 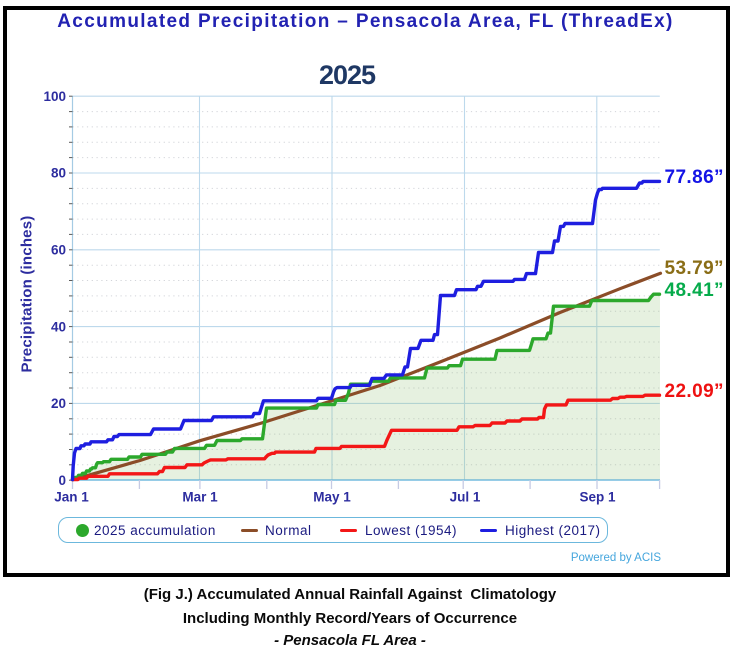 What do you see at coordinates (58, 403) in the screenshot?
I see `svg-text: 20` at bounding box center [58, 403].